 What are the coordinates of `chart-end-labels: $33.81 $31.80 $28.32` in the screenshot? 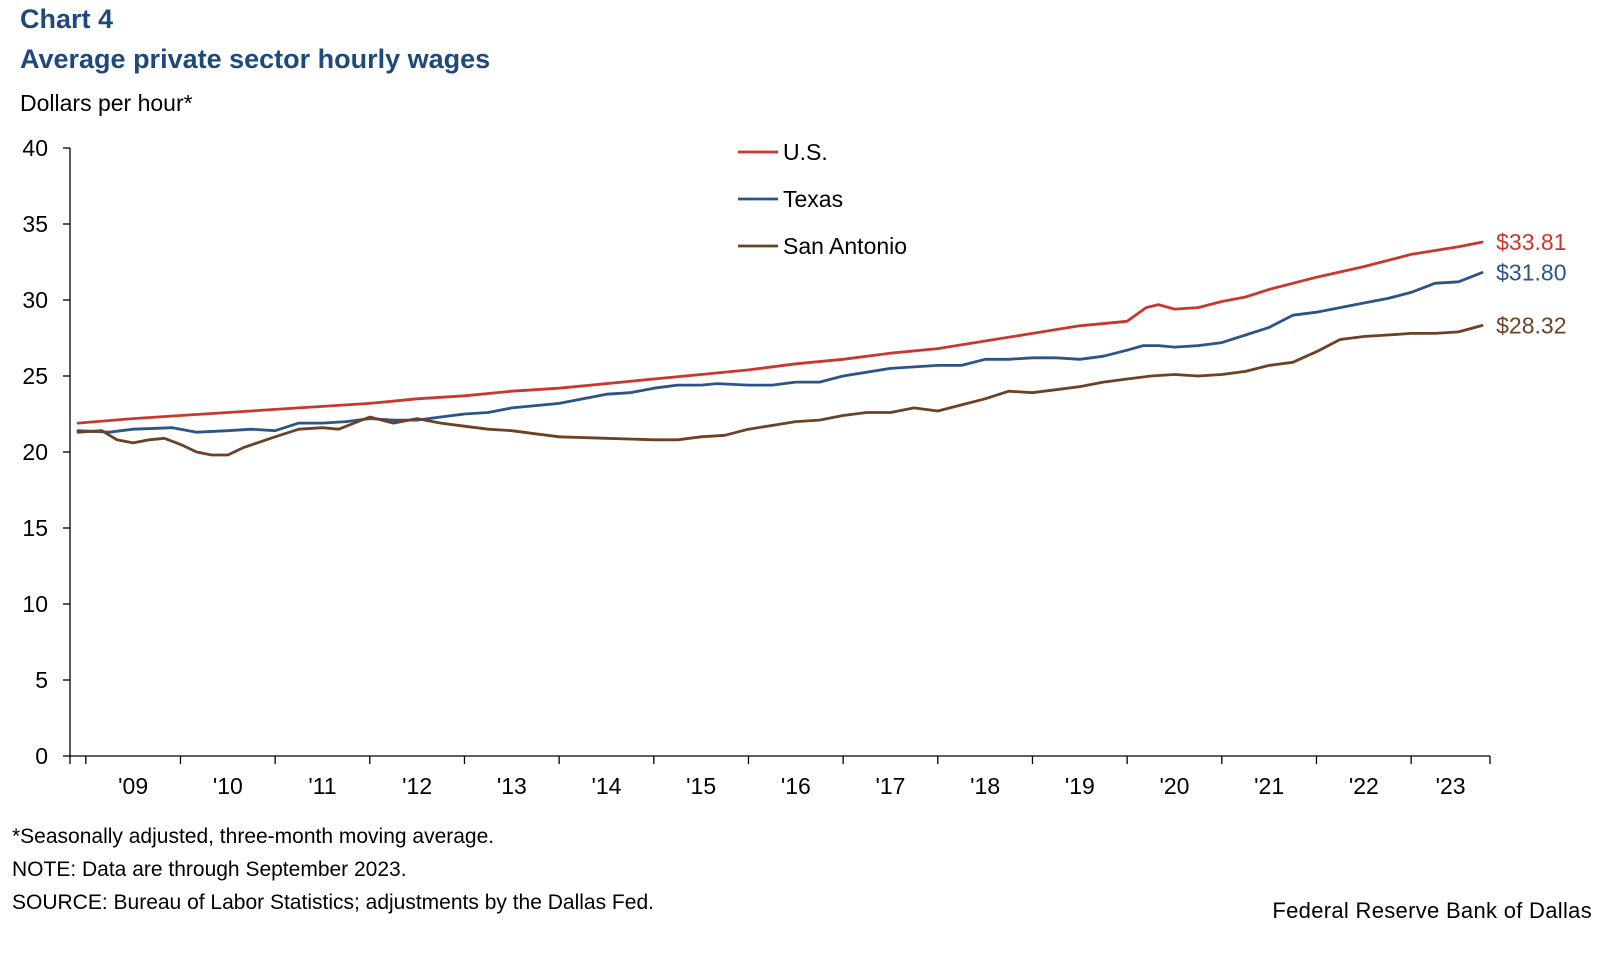 It's located at (1531, 283).